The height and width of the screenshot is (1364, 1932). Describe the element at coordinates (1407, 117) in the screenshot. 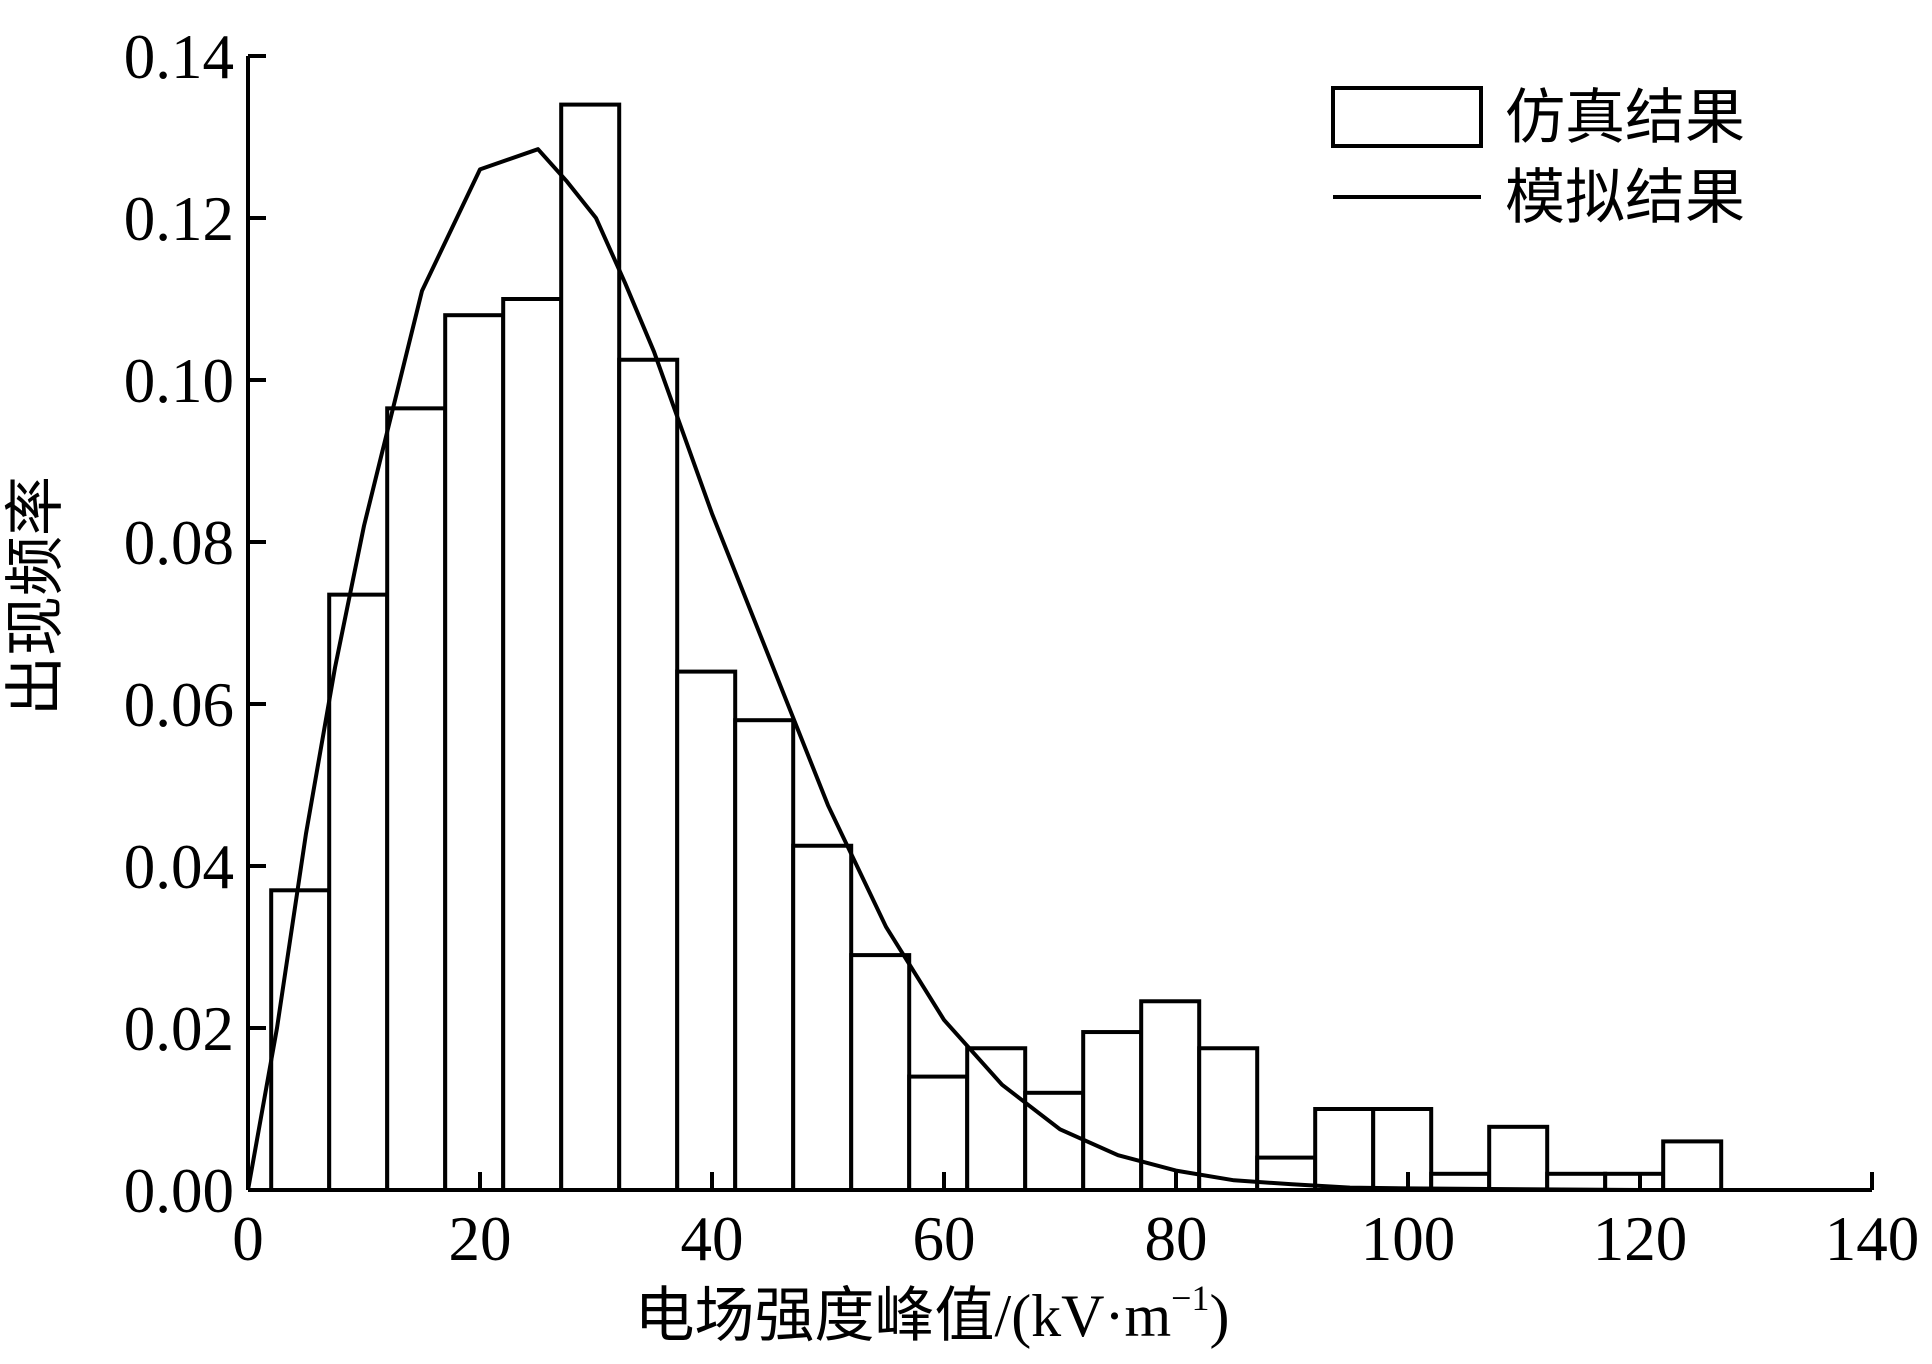

I see `legend-bar-swatch` at that location.